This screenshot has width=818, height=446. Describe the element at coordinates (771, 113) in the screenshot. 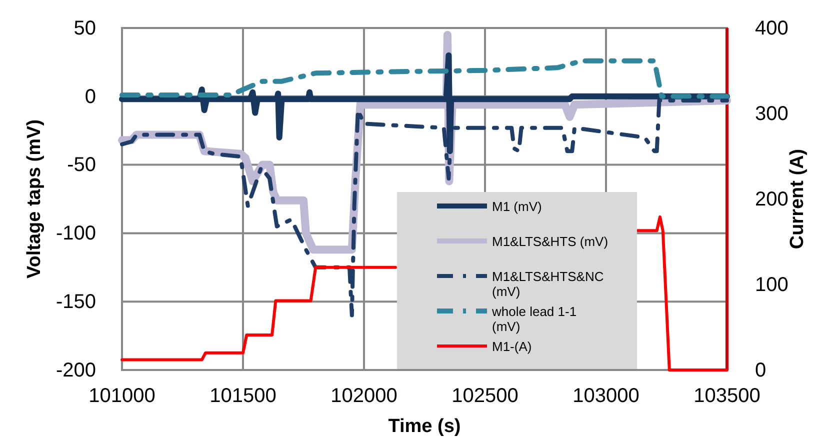

I see `y2-tick-label: 300` at that location.